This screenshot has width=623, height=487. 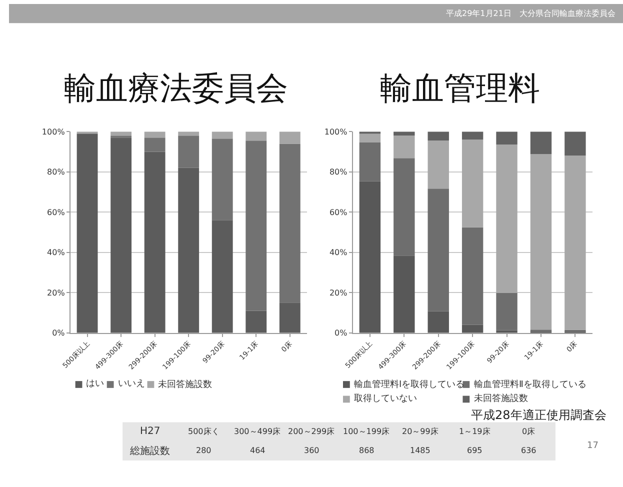 I want to click on text: 500床く, so click(x=204, y=431).